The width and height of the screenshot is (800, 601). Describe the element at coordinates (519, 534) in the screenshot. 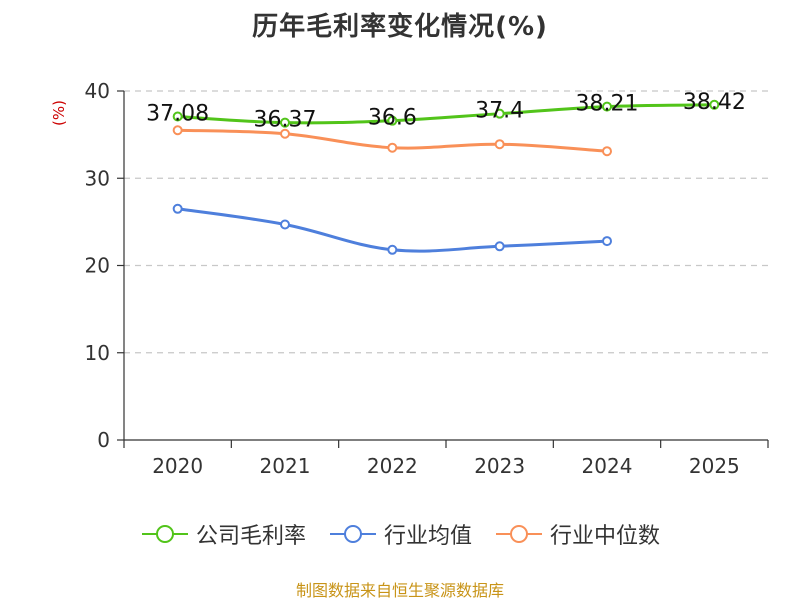

I see `legend-marker-industry-median-icon` at that location.